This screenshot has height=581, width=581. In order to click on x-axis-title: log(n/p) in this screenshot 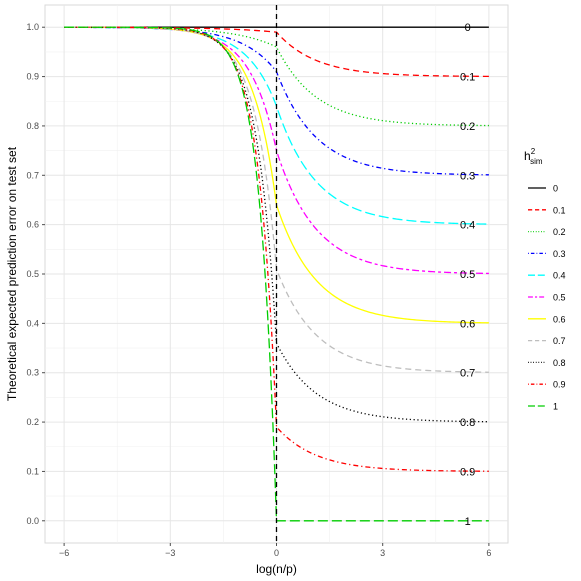, I will do `click(276, 569)`.